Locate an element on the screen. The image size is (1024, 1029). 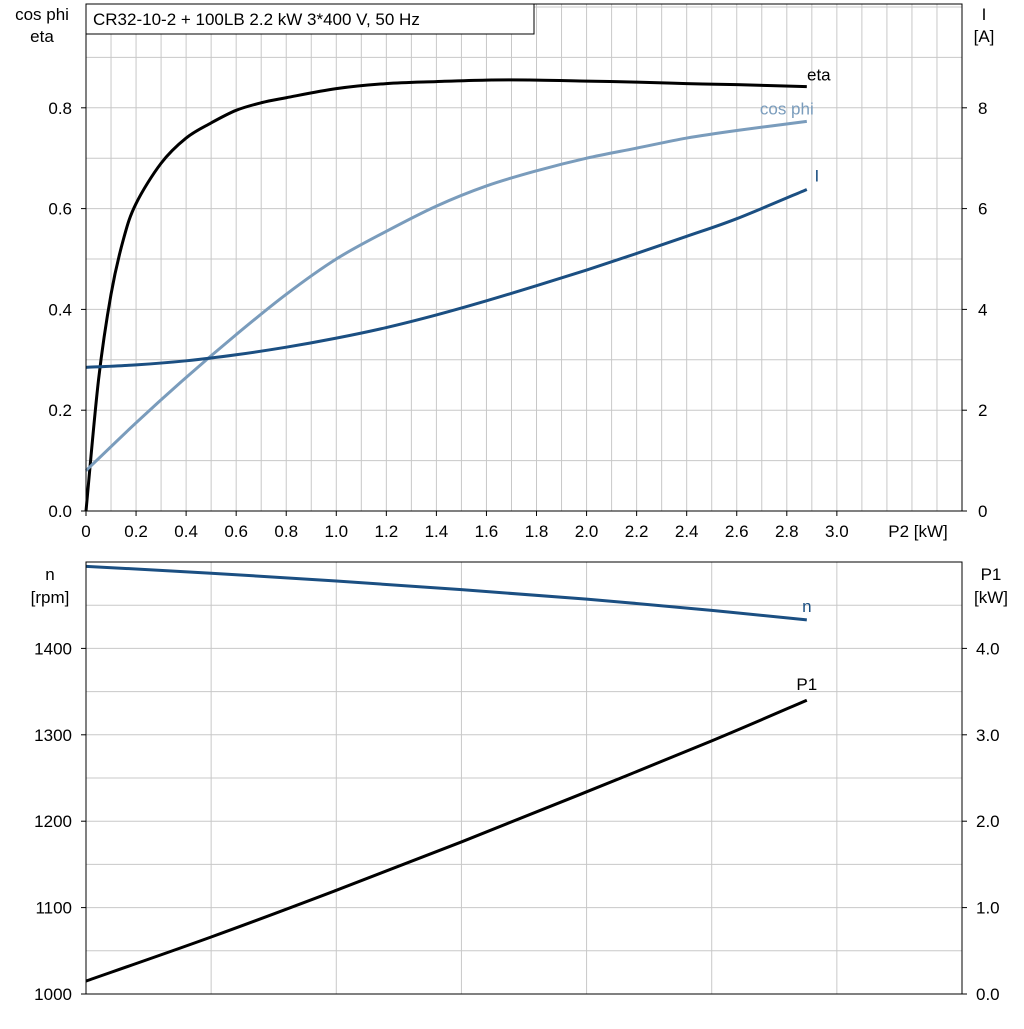
bottom-right-tick-label: 2.0 is located at coordinates (988, 821).